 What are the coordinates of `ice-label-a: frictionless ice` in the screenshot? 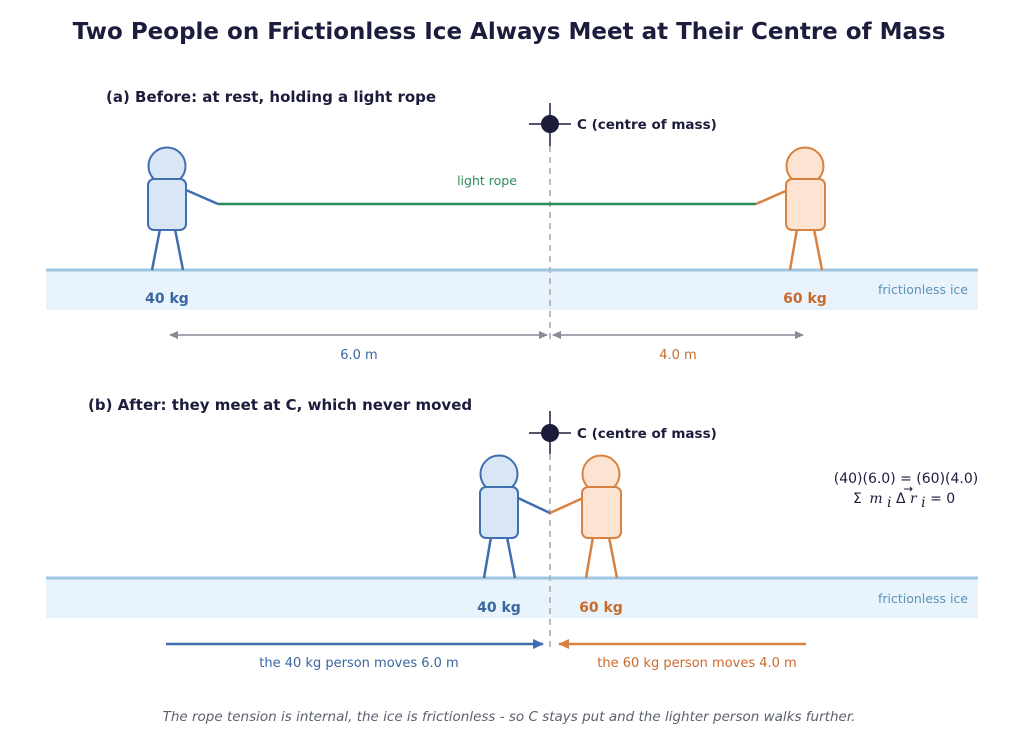 It's located at (923, 289).